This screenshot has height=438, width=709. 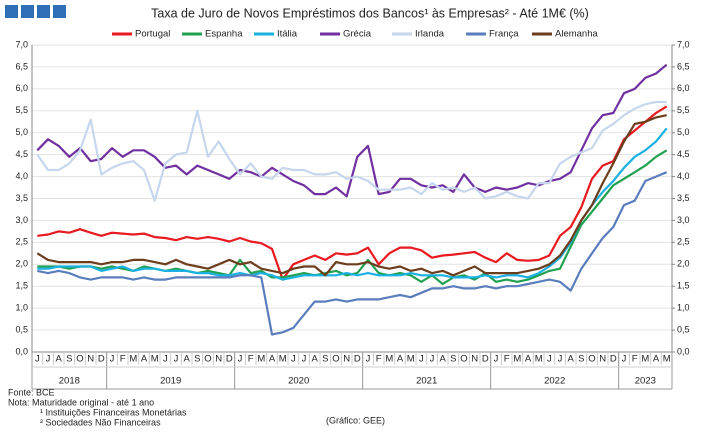 What do you see at coordinates (683, 110) in the screenshot?
I see `y2-tick-label: 5,5` at bounding box center [683, 110].